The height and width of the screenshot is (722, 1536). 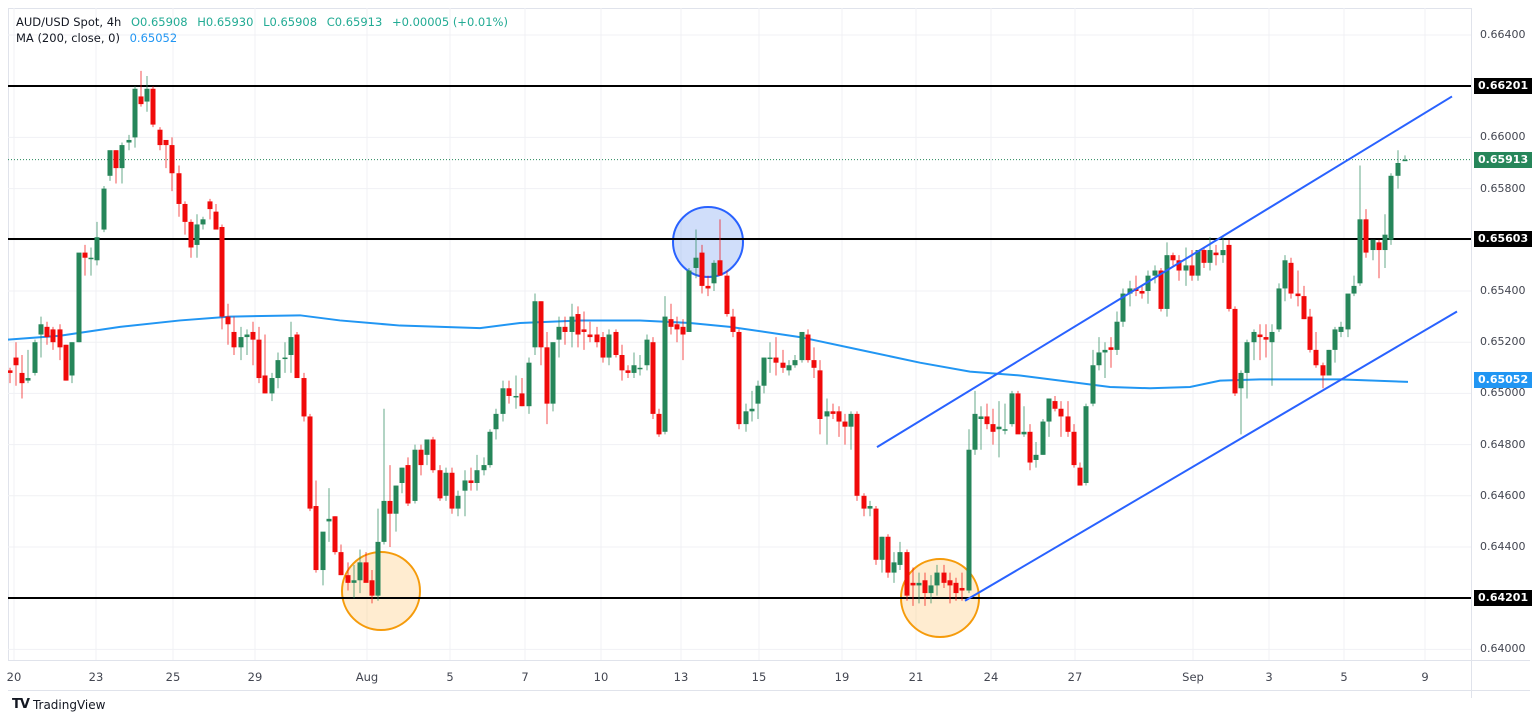 I want to click on tradingview-mark-icon: TV, so click(x=21, y=704).